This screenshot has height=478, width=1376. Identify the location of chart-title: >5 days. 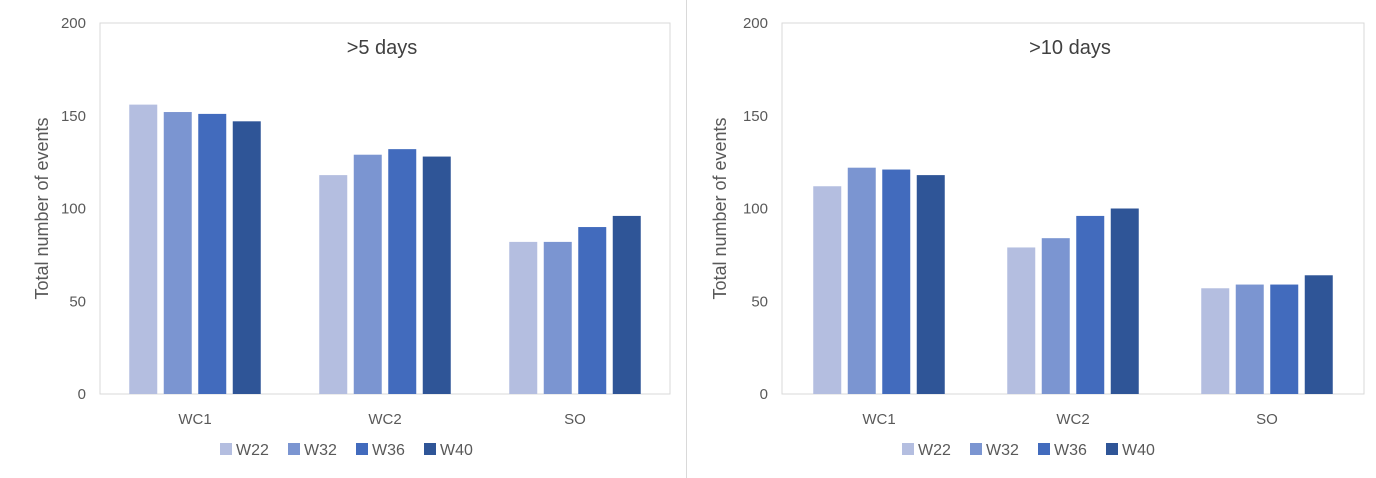
(382, 48).